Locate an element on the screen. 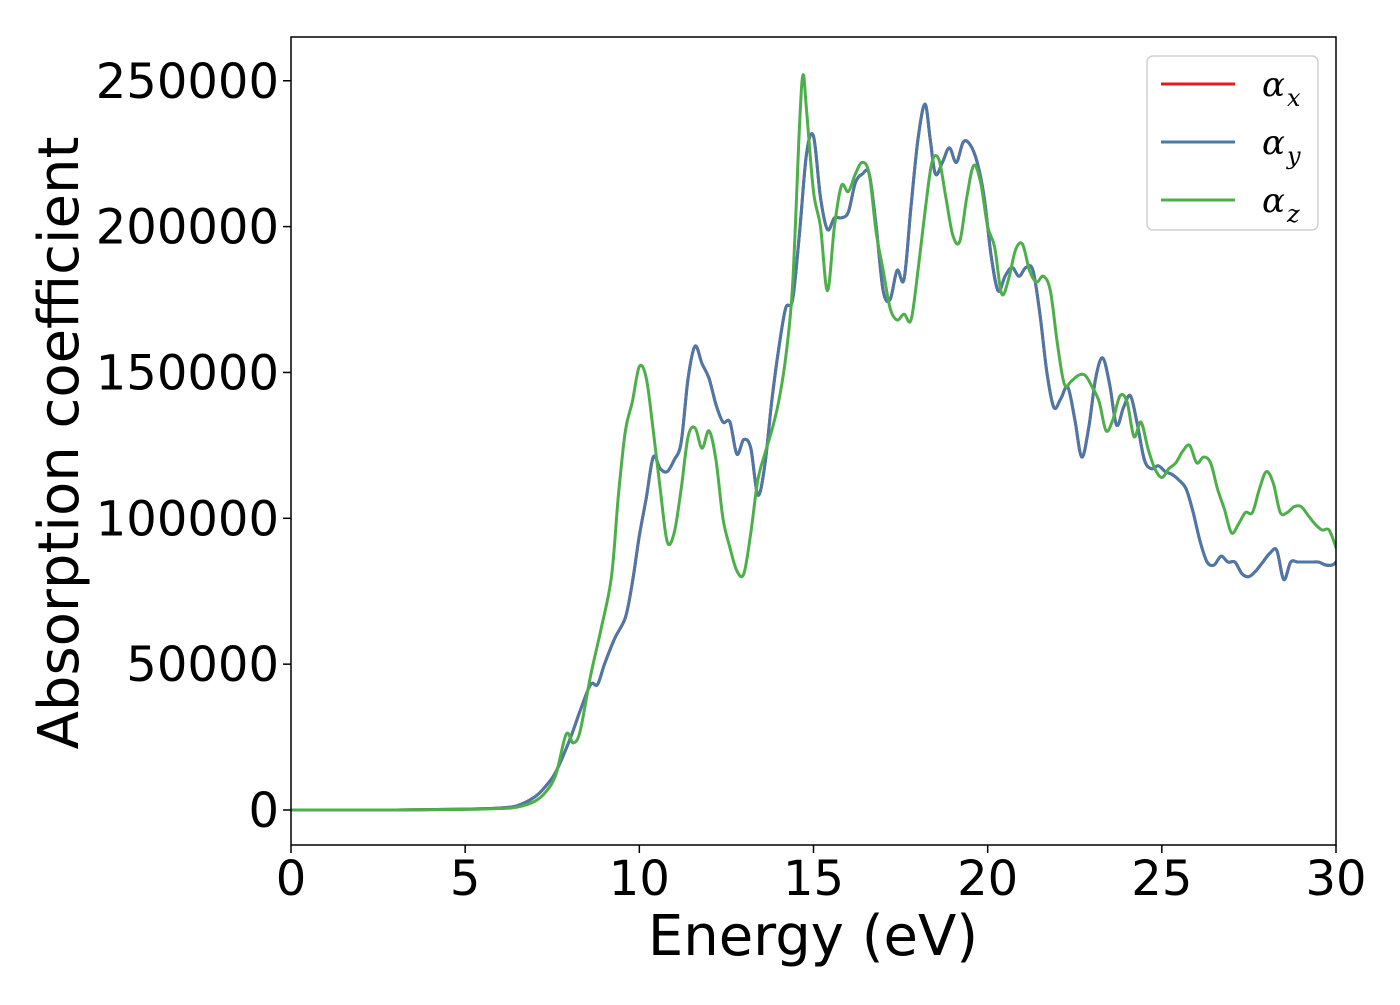  y-tick-label: 200000 is located at coordinates (187, 228).